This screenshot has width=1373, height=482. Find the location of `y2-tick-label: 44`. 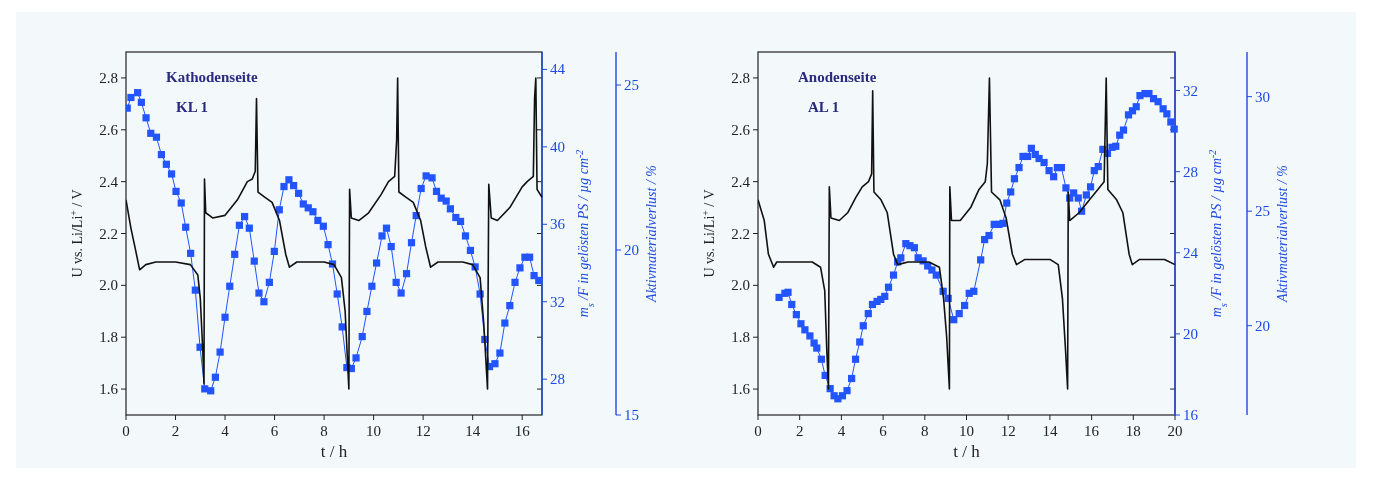

y2-tick-label: 44 is located at coordinates (558, 69).